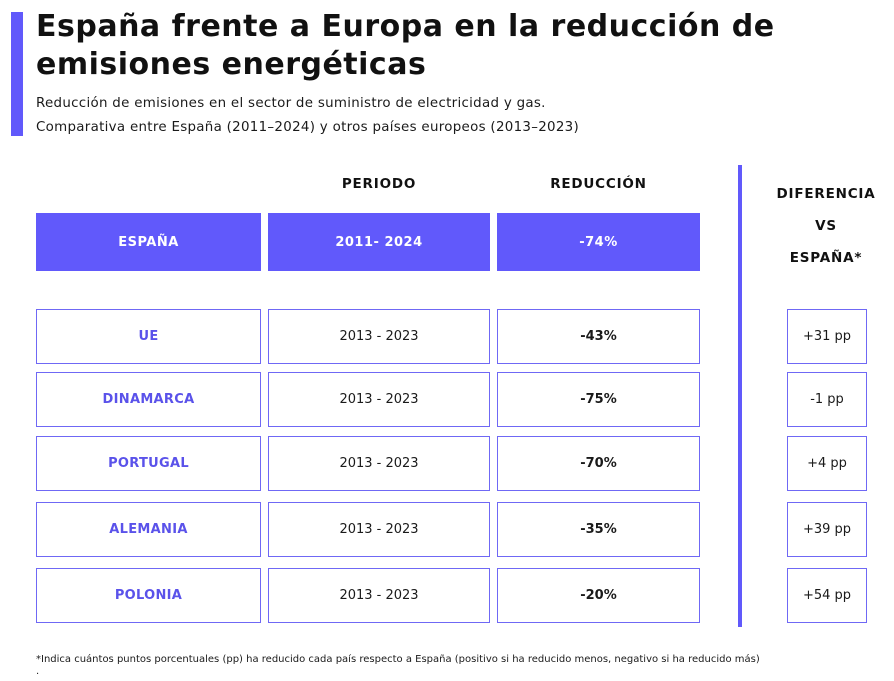 This screenshot has height=681, width=894. What do you see at coordinates (827, 529) in the screenshot?
I see `difference-cell: +39 pp` at bounding box center [827, 529].